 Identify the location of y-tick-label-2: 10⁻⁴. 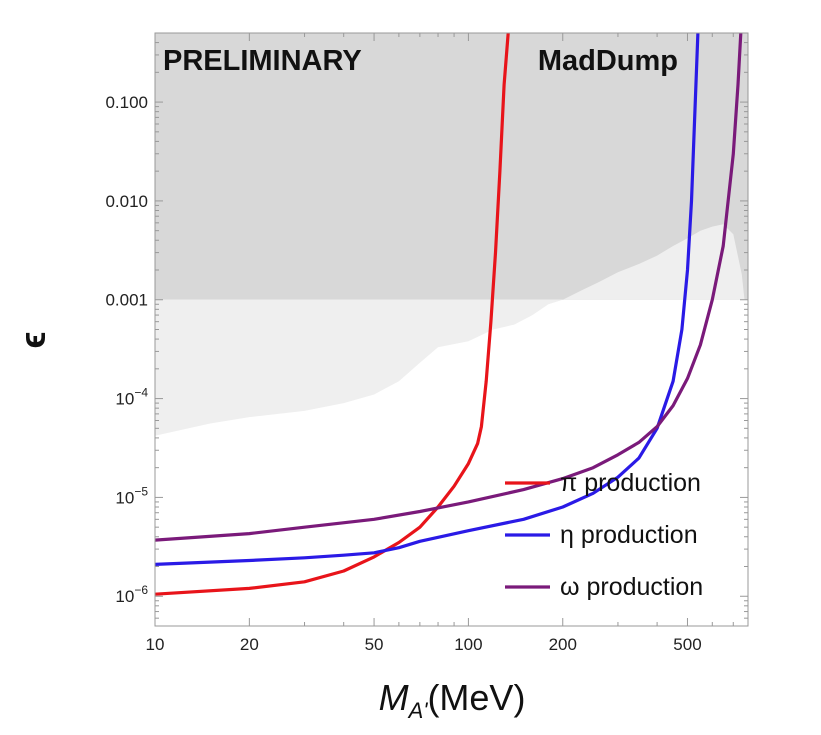
(131, 397).